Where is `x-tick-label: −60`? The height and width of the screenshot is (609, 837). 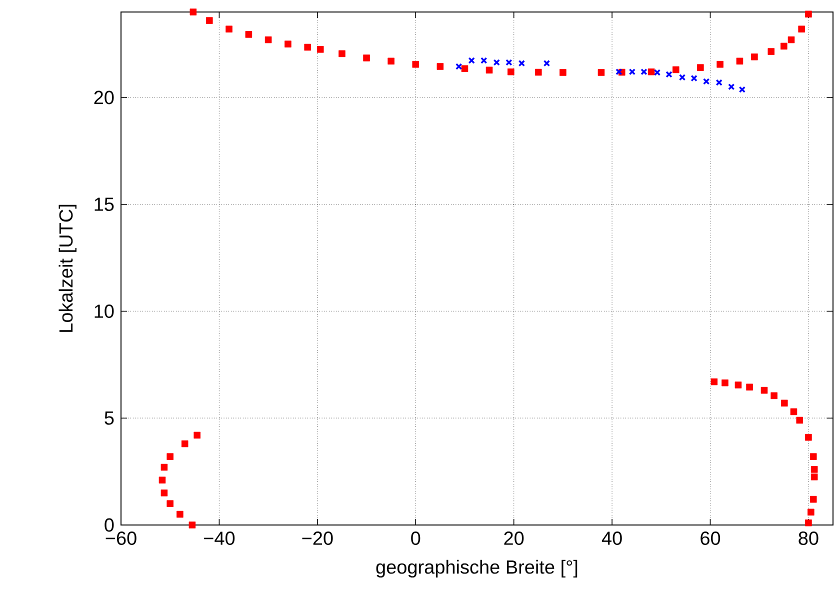
x-tick-label: −60 is located at coordinates (121, 538).